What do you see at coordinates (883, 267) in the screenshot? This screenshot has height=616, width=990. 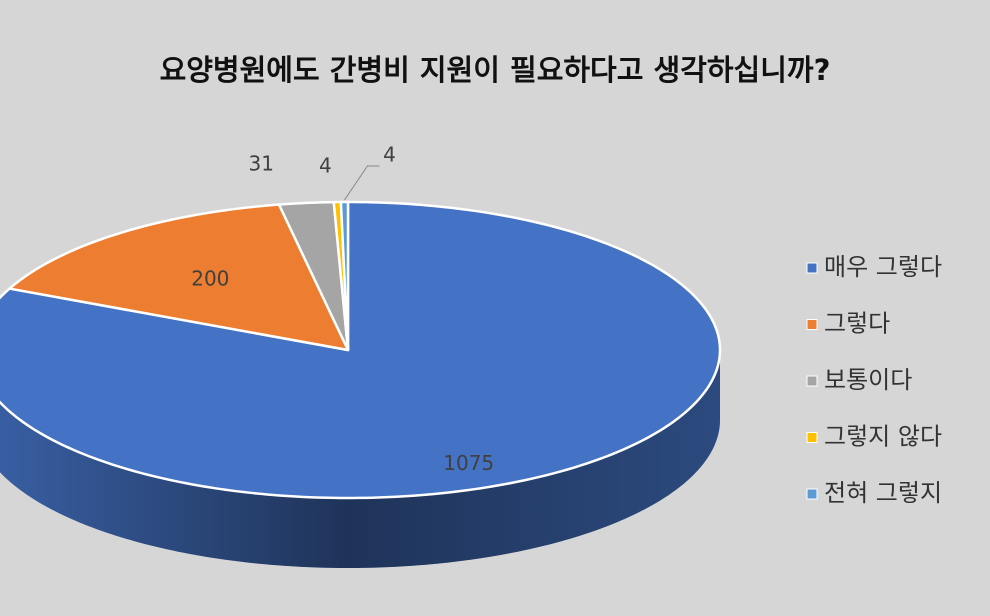 I see `legend-label: 매우 그렇다` at bounding box center [883, 267].